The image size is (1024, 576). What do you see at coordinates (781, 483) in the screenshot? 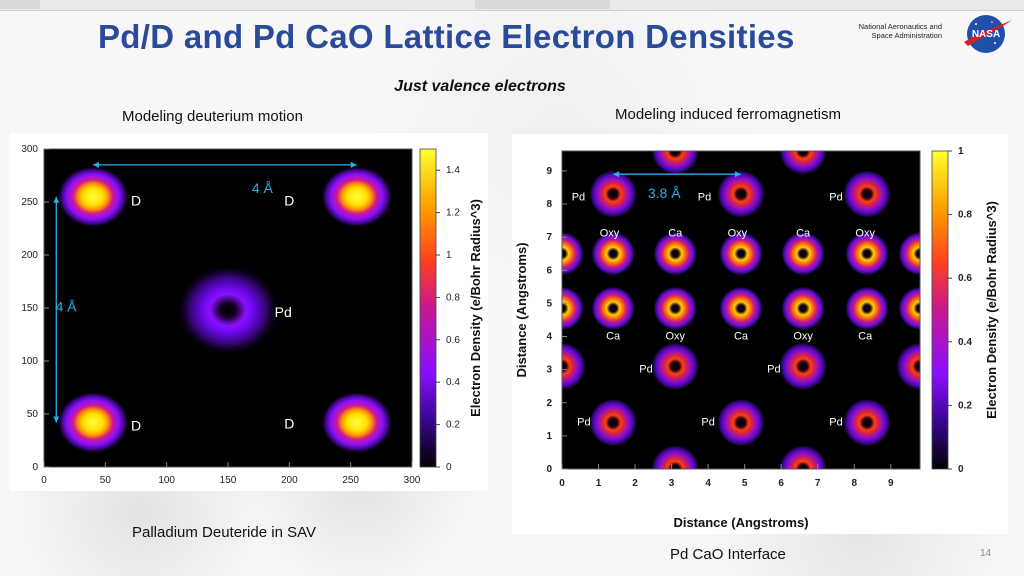
I see `x-tick-label: 6` at bounding box center [781, 483].